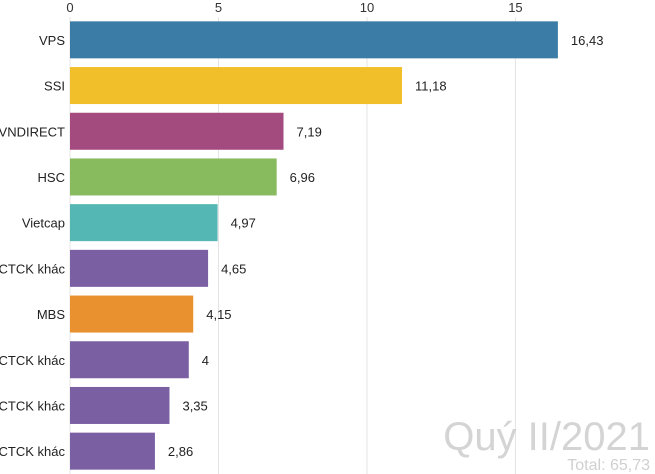 The height and width of the screenshot is (474, 655). Describe the element at coordinates (309, 131) in the screenshot. I see `value-label-2: 7,19` at that location.